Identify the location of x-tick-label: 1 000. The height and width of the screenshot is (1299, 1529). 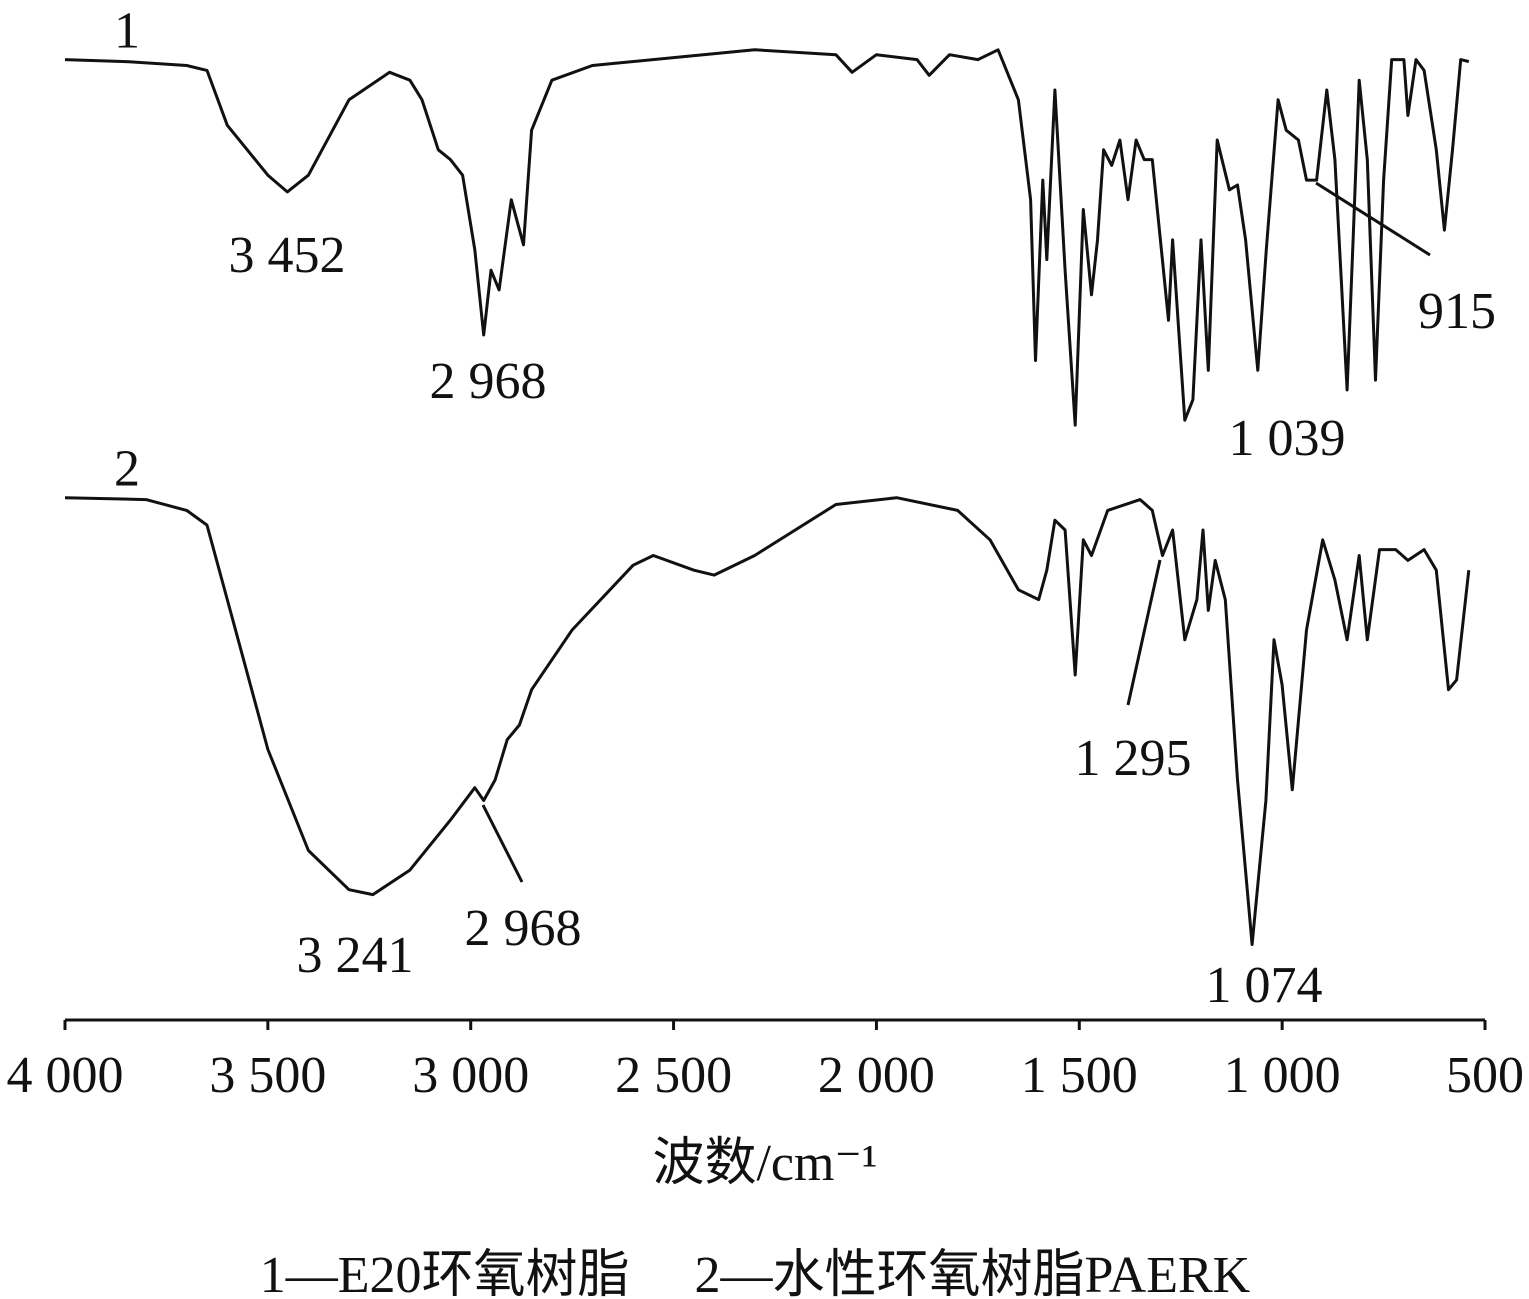
(1282, 1075).